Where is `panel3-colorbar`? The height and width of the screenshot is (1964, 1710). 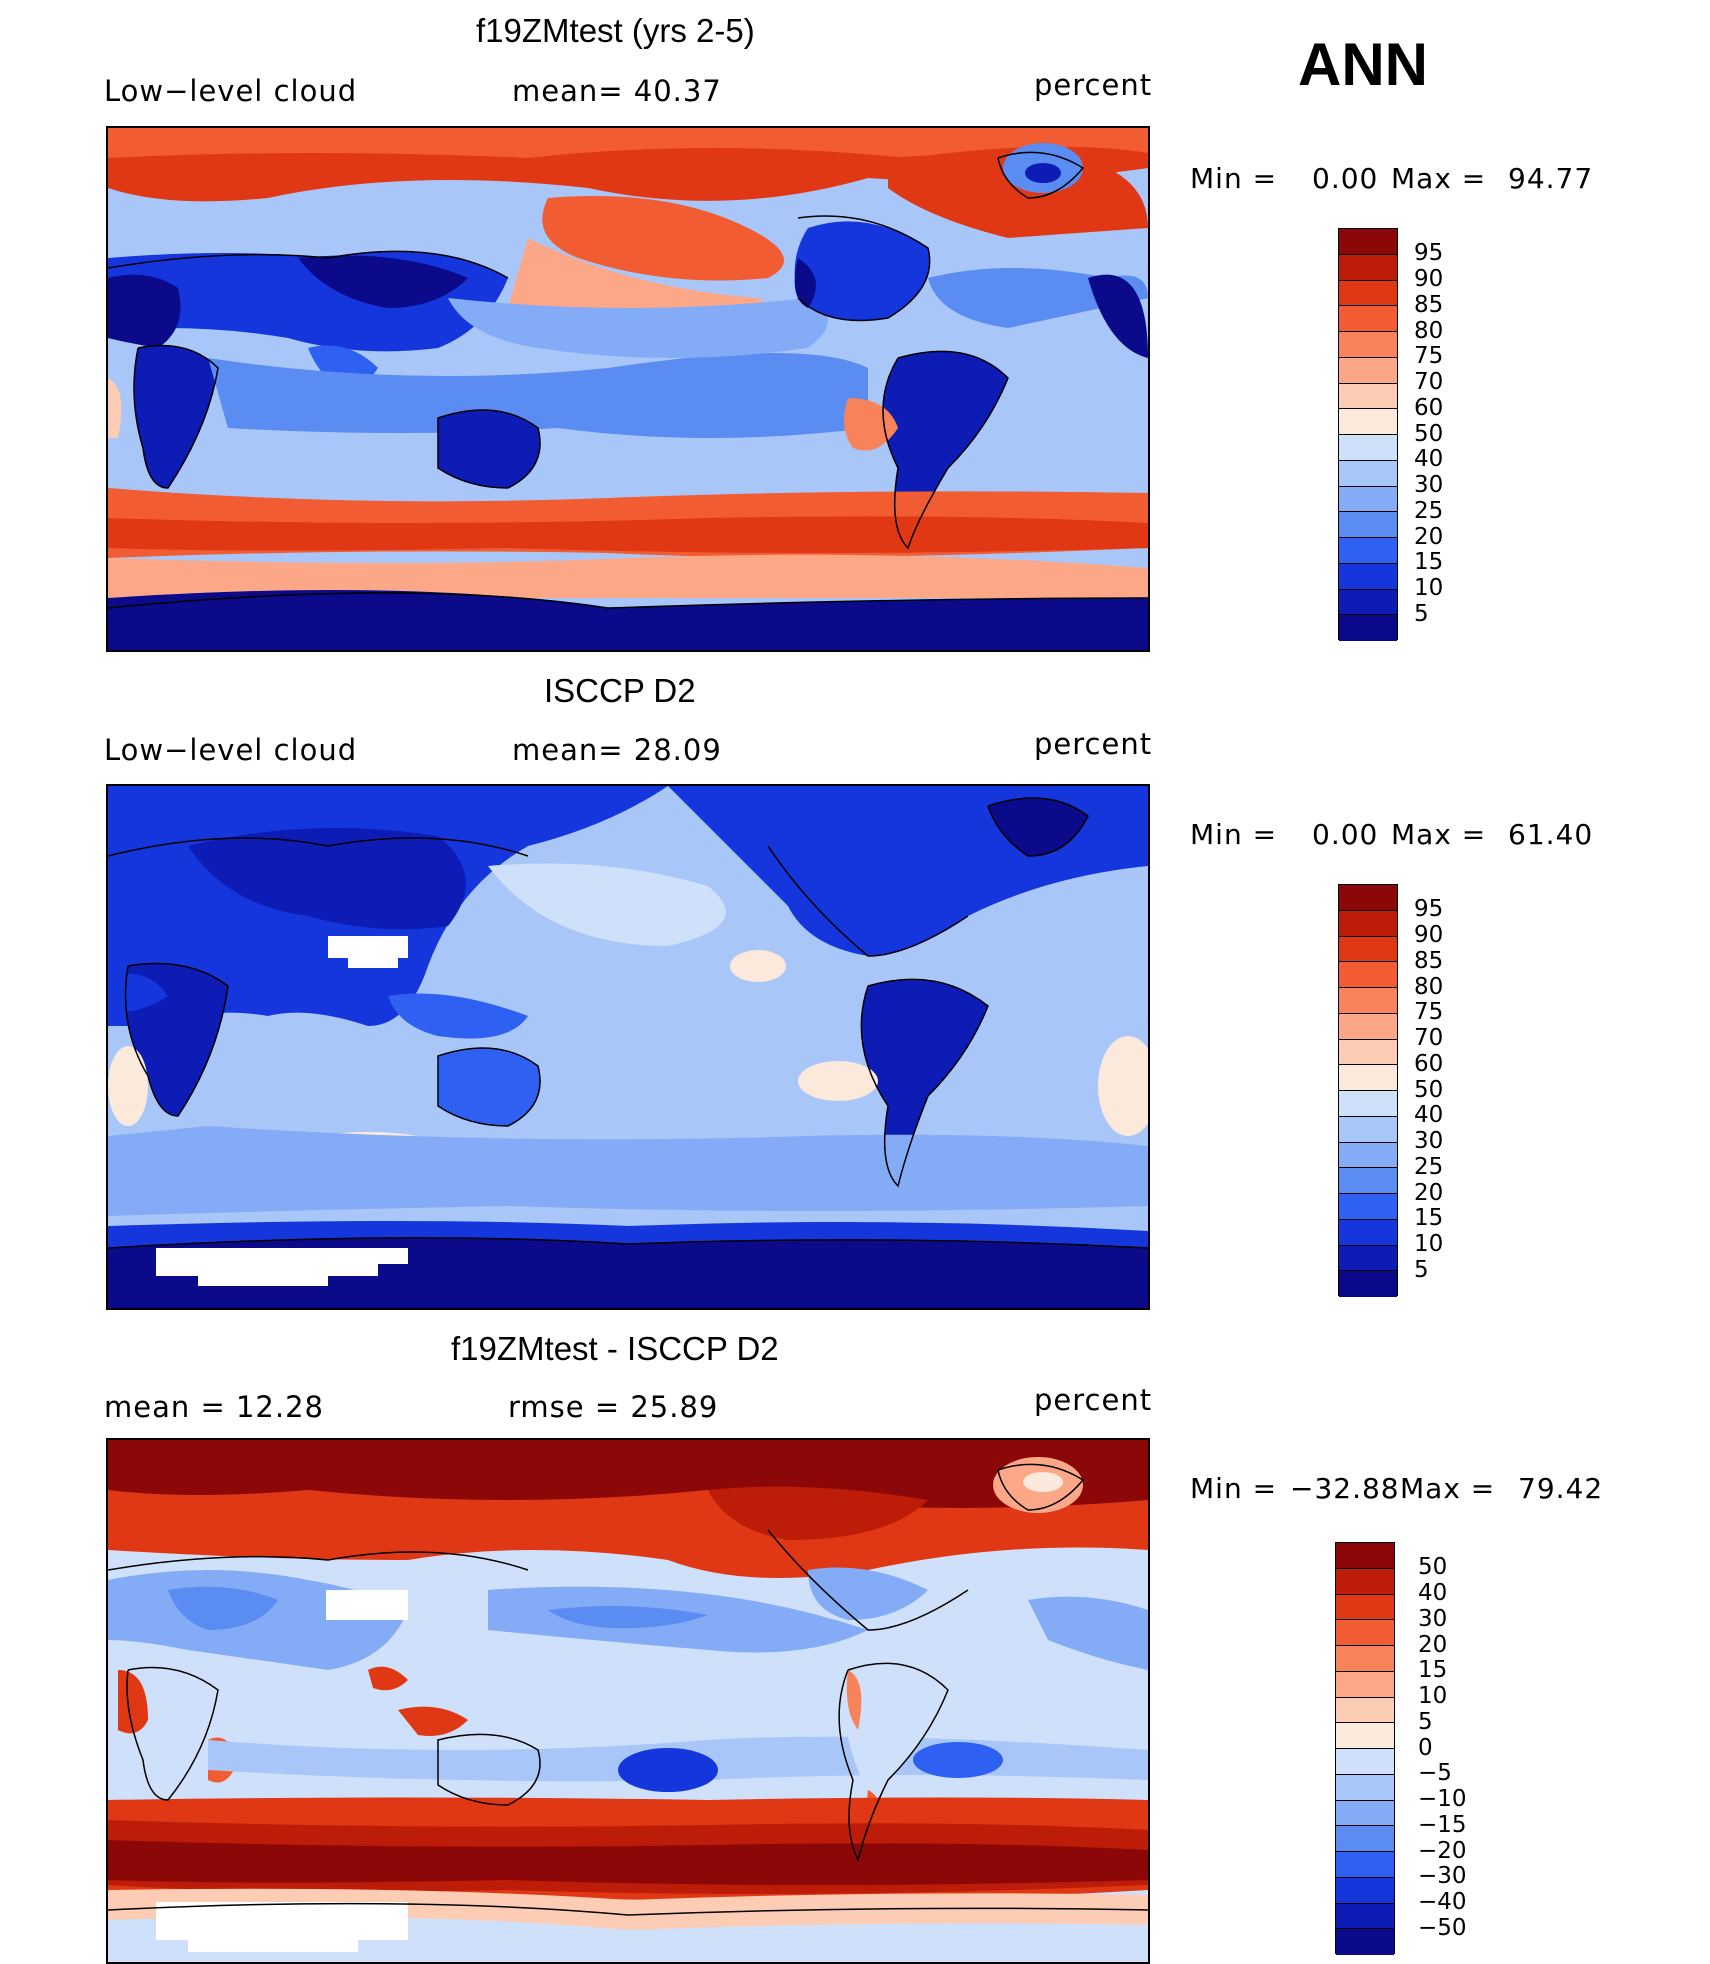
panel3-colorbar is located at coordinates (1365, 1748).